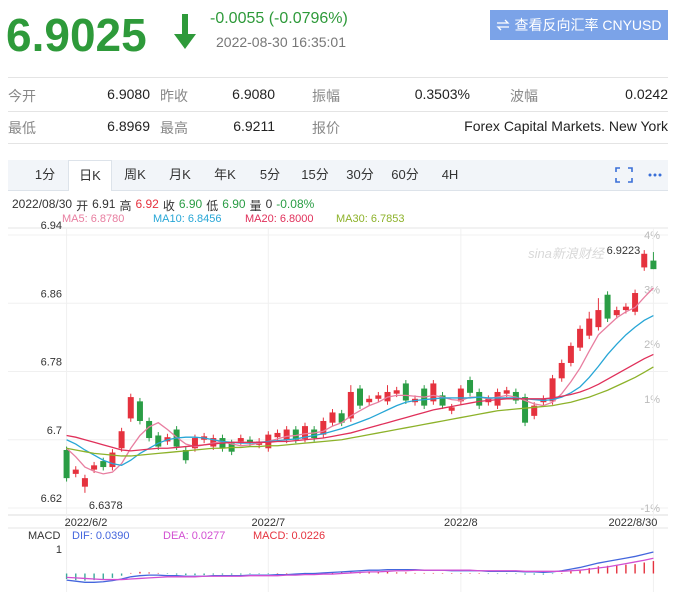 The image size is (684, 592). Describe the element at coordinates (370, 219) in the screenshot. I see `legend-entry: MA30: 6.7853` at that location.